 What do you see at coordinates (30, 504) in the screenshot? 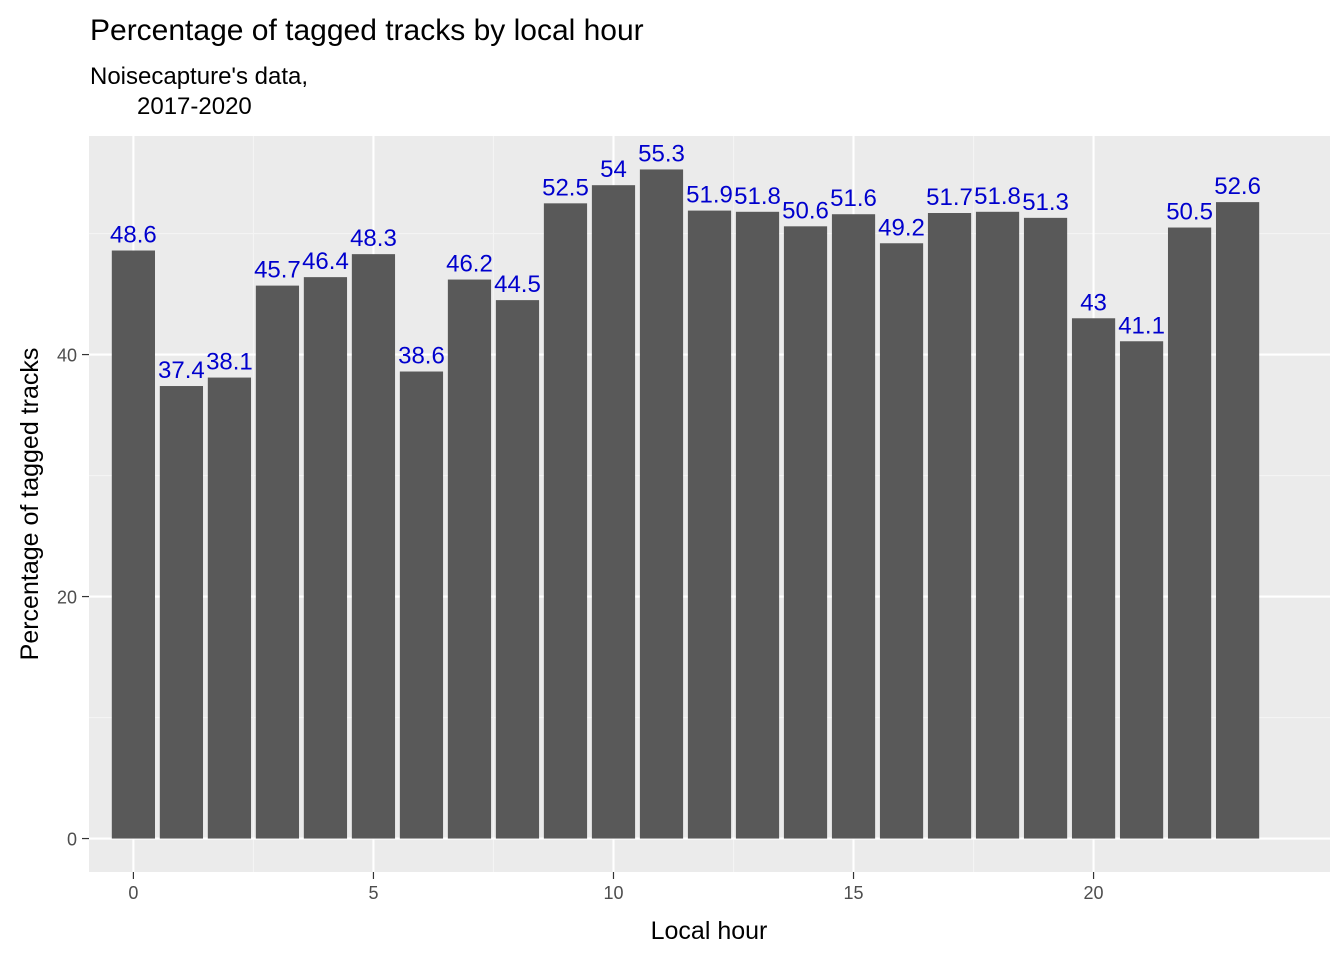
I see `y-axis-title: Percentage of tagged tracks` at bounding box center [30, 504].